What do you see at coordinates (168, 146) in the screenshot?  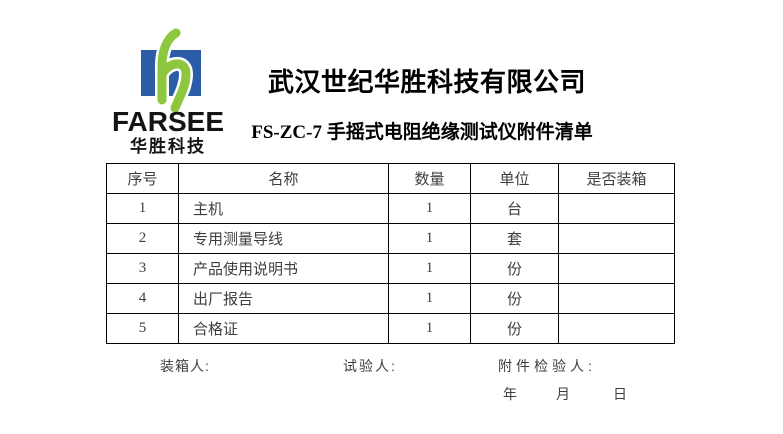 I see `brand-name-cn: 华胜科技` at bounding box center [168, 146].